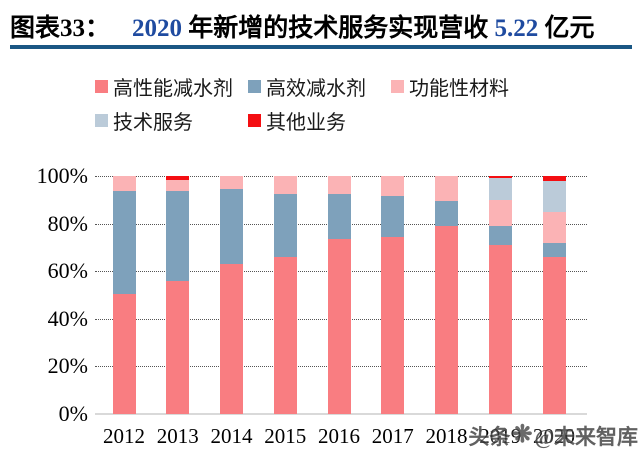 This screenshot has height=466, width=640. What do you see at coordinates (67, 318) in the screenshot?
I see `y-axis-tick: 40%` at bounding box center [67, 318].